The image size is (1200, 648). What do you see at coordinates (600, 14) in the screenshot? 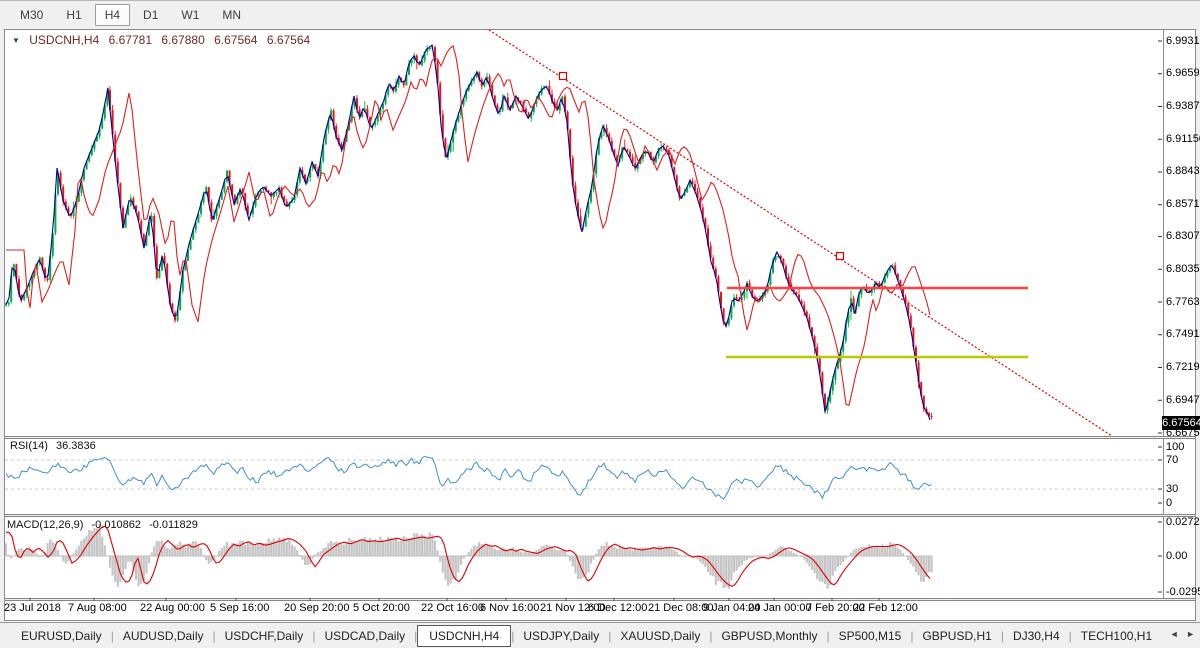
I see `timeframe-toolbar: M30 H1 H4 D1 W1 MN` at bounding box center [600, 14].